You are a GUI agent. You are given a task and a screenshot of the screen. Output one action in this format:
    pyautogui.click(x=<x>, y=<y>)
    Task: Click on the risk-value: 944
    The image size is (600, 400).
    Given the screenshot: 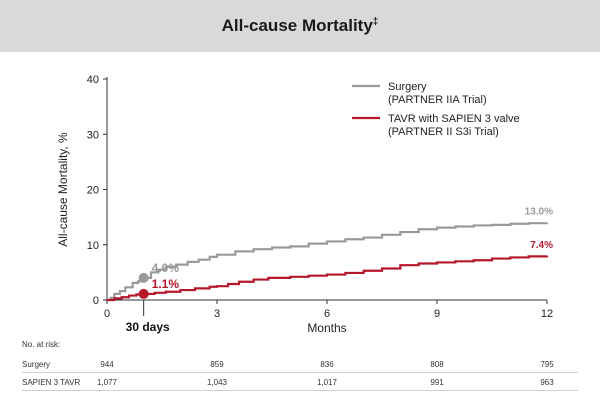 What is the action you would take?
    pyautogui.click(x=107, y=364)
    